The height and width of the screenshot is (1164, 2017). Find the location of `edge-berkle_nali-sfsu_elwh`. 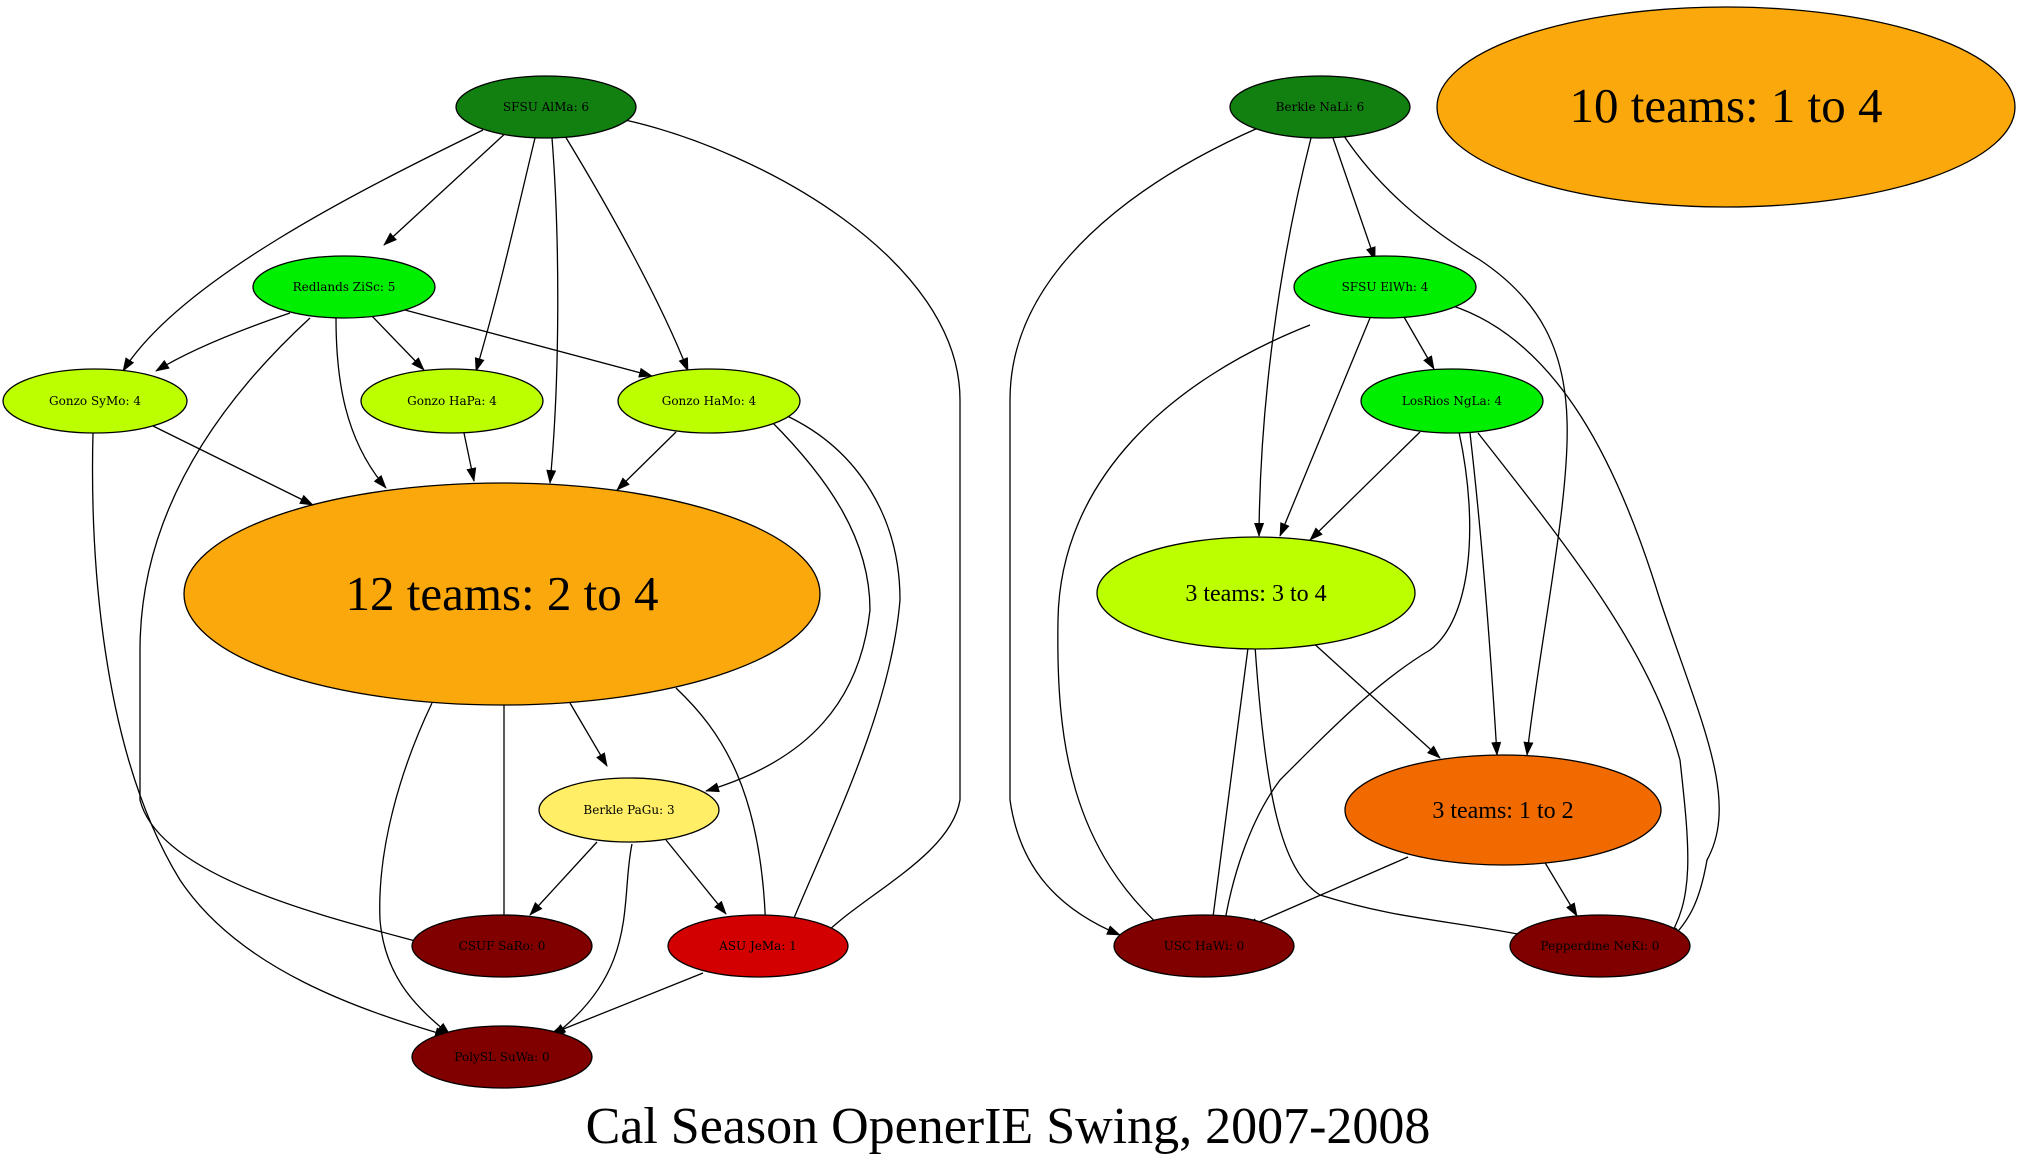

edge-berkle_nali-sfsu_elwh is located at coordinates (1354, 199).